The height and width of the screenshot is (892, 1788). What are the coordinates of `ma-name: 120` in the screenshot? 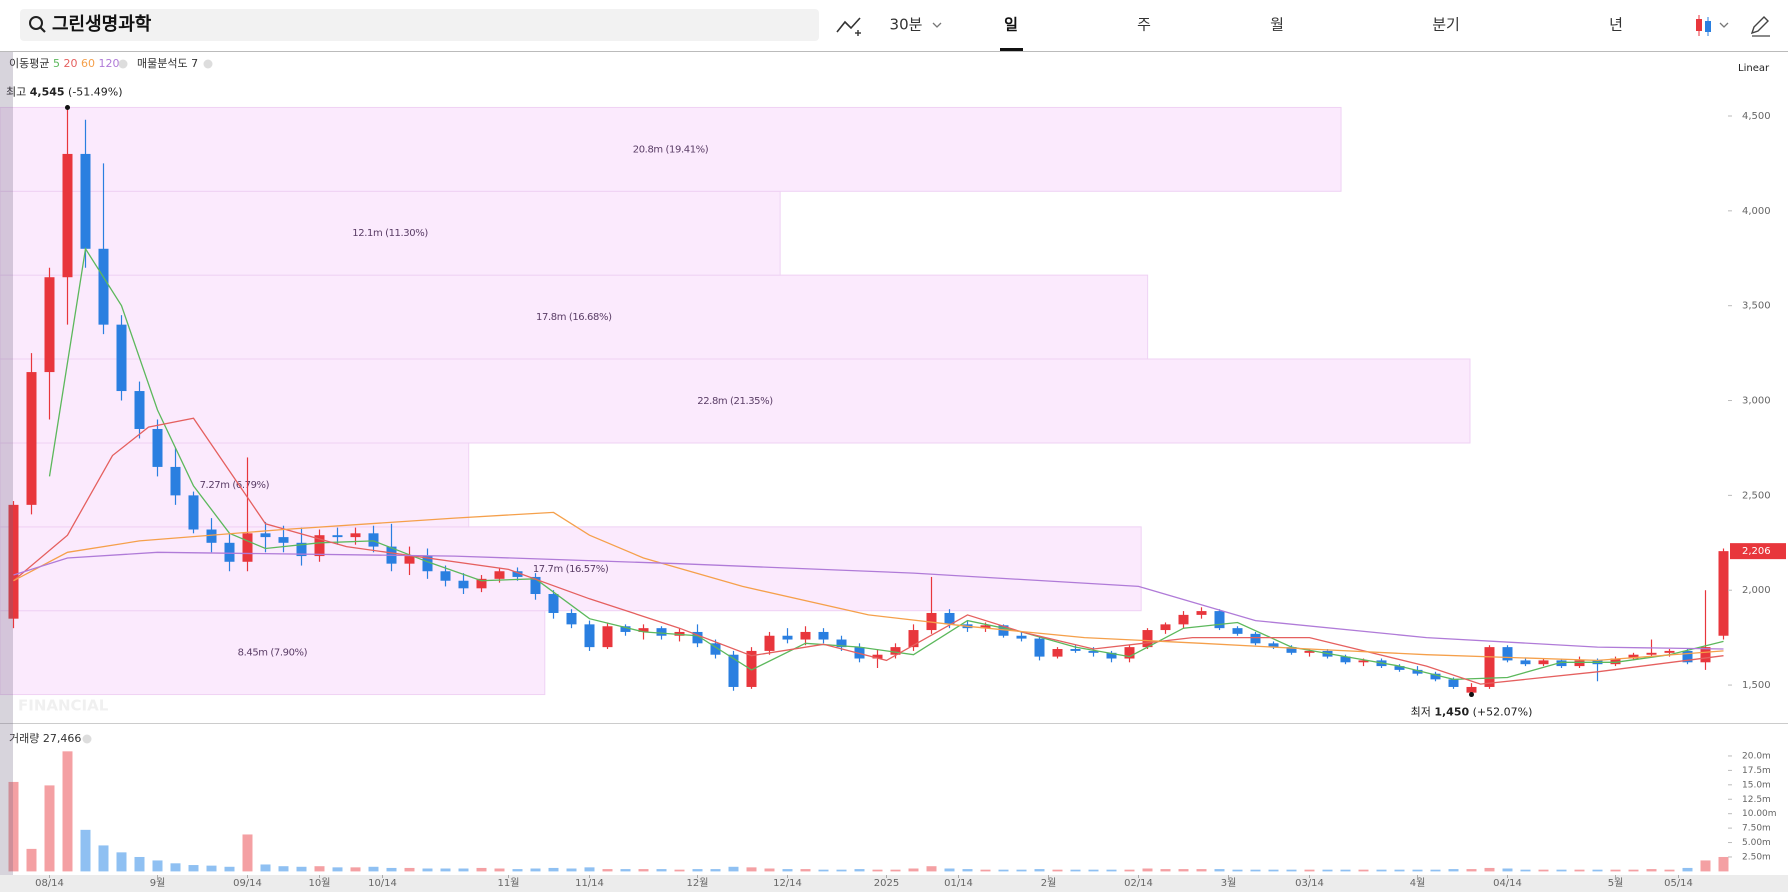 It's located at (108, 63).